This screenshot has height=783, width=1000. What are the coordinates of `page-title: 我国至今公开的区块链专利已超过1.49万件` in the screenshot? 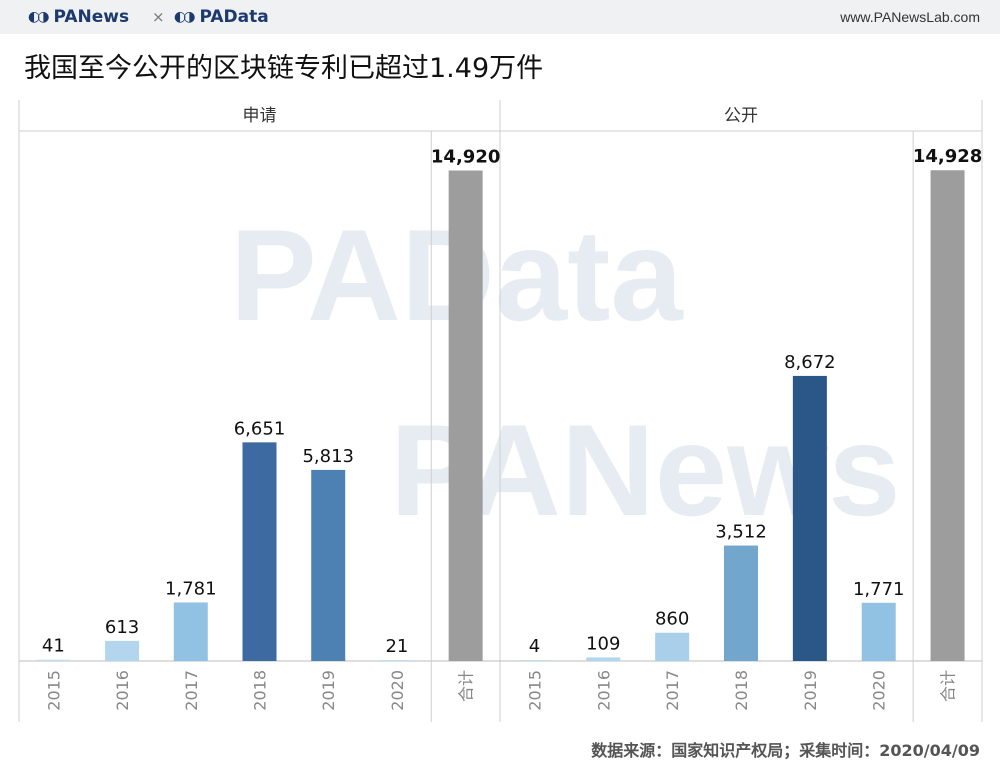 It's located at (284, 68).